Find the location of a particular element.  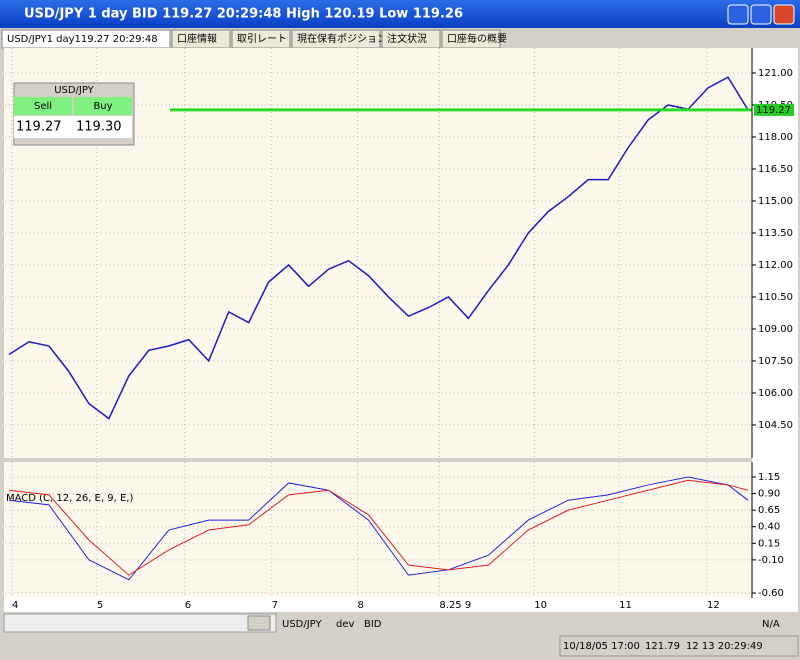

title-bar is located at coordinates (400, 14).